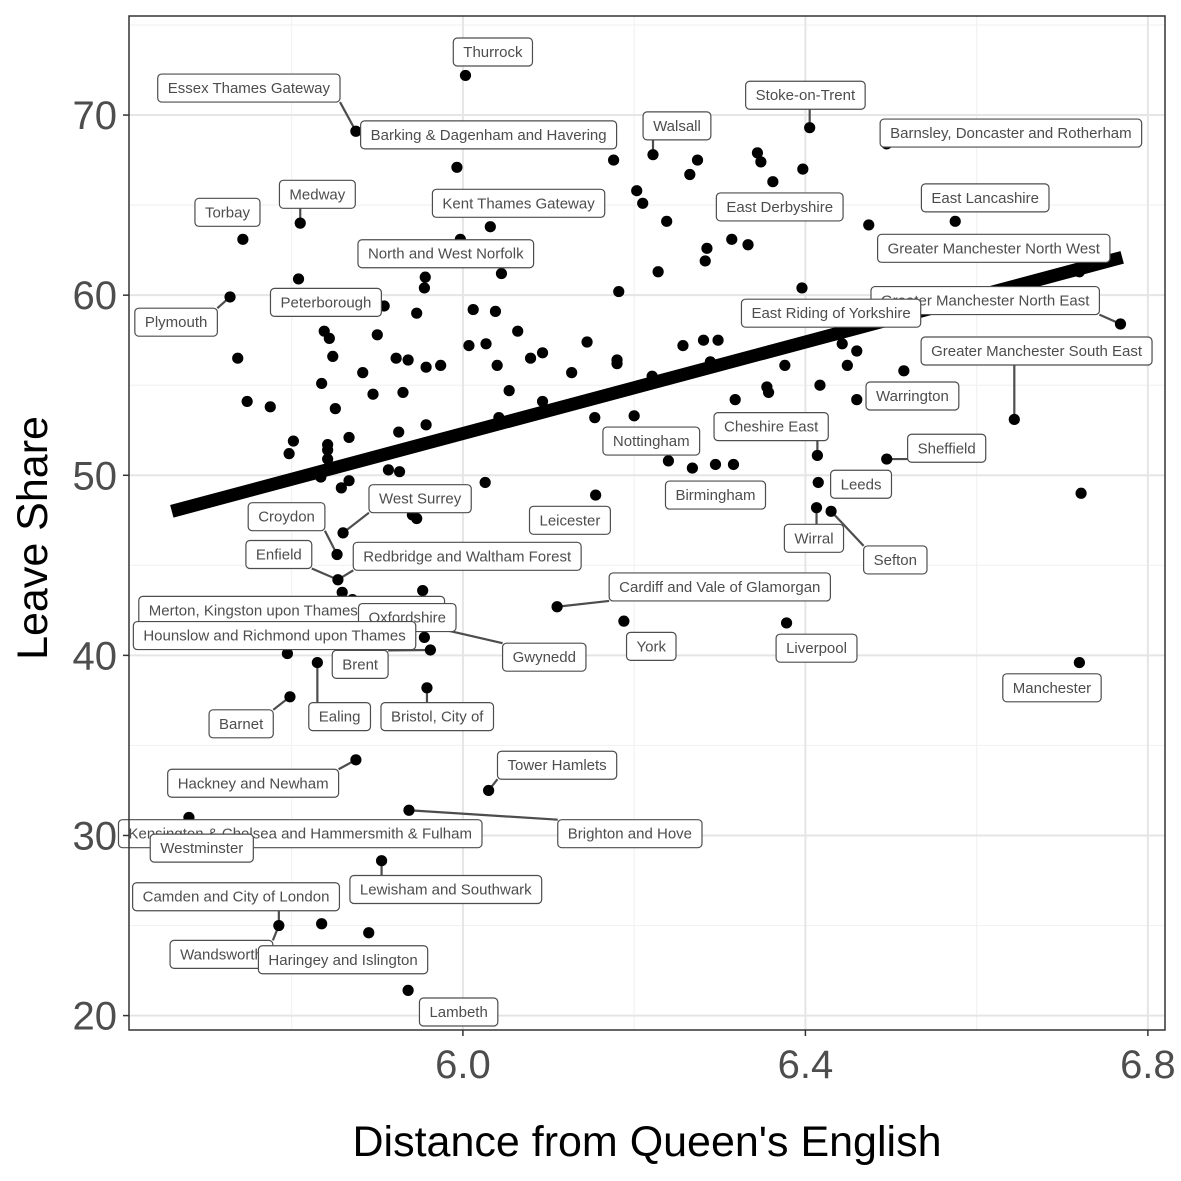 The height and width of the screenshot is (1181, 1181). Describe the element at coordinates (719, 587) in the screenshot. I see `point-label: Cardiff and Vale of Glamorgan` at that location.